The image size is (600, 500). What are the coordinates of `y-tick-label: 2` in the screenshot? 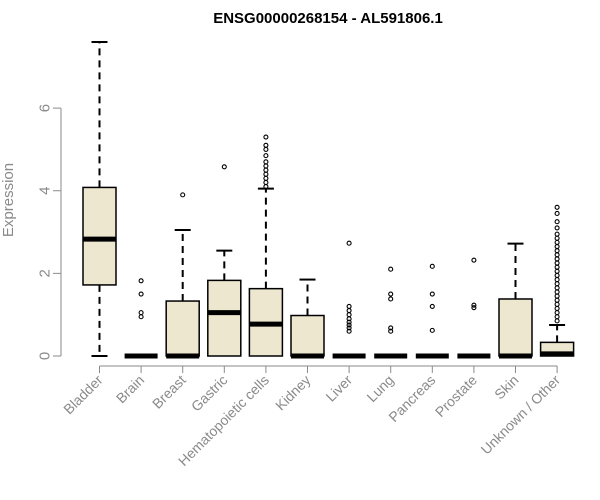 It's located at (45, 273).